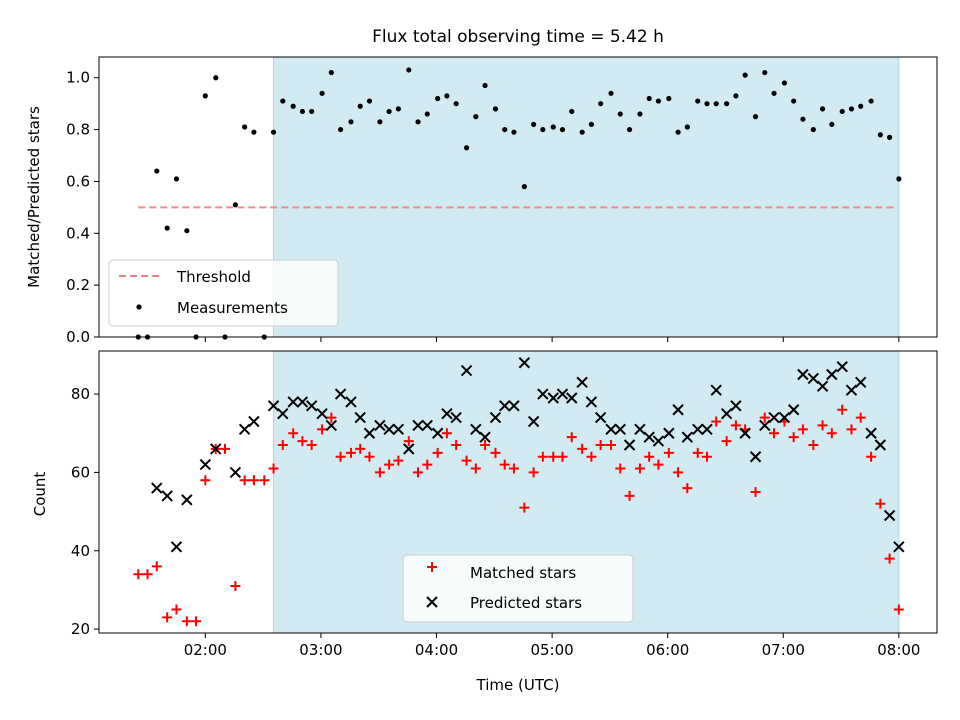 This screenshot has height=720, width=960. I want to click on x-tick-label: 03:00, so click(320, 650).